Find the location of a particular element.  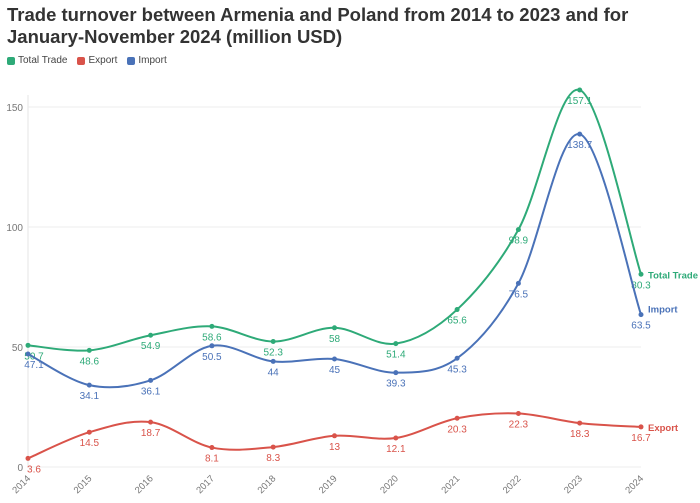

data-label: 14.5 is located at coordinates (90, 443).